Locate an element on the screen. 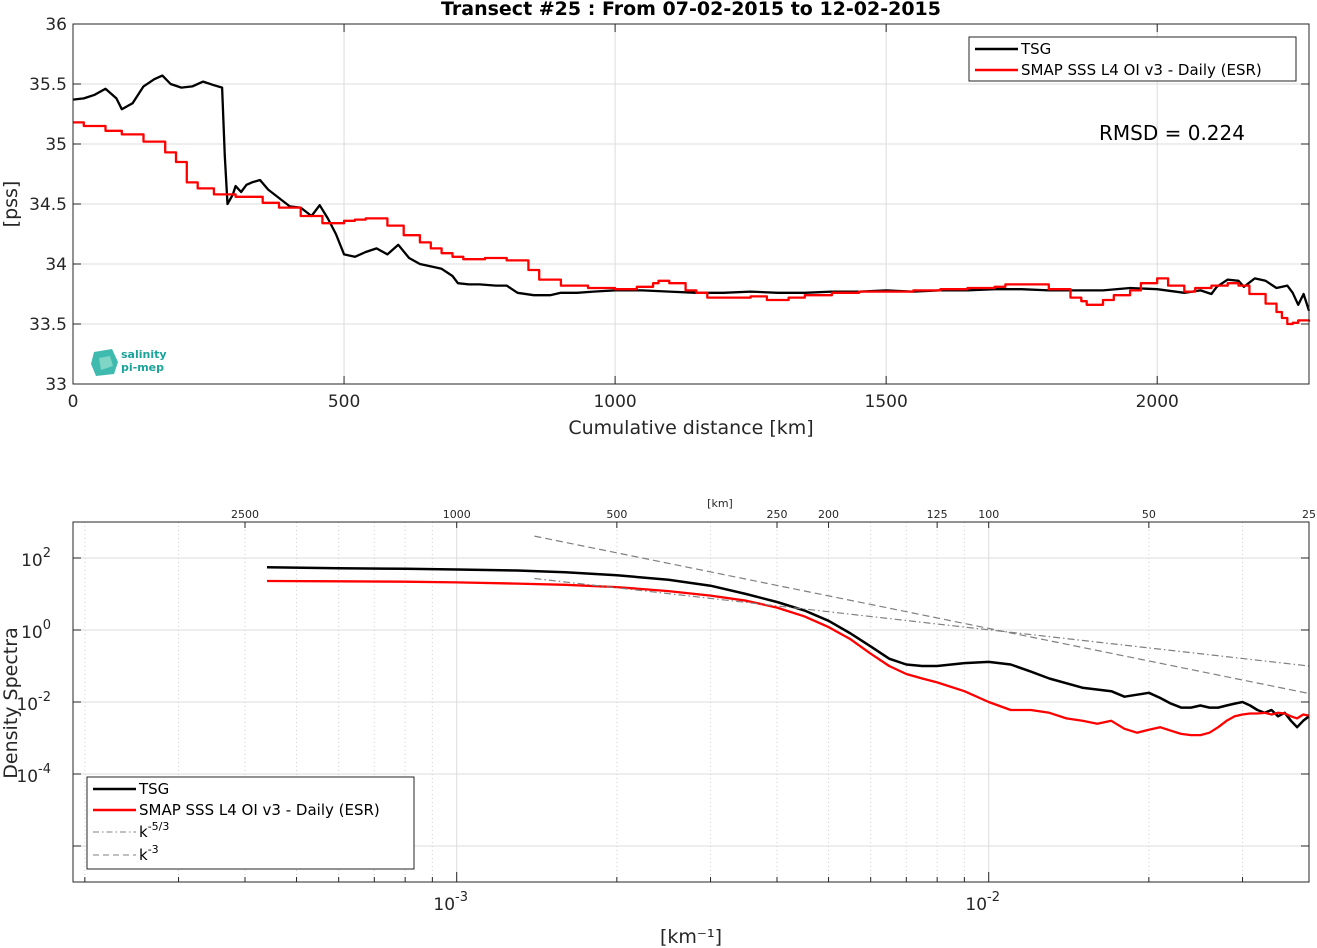 This screenshot has width=1317, height=948. bottom-legend-label-k3: k-3 is located at coordinates (149, 853).